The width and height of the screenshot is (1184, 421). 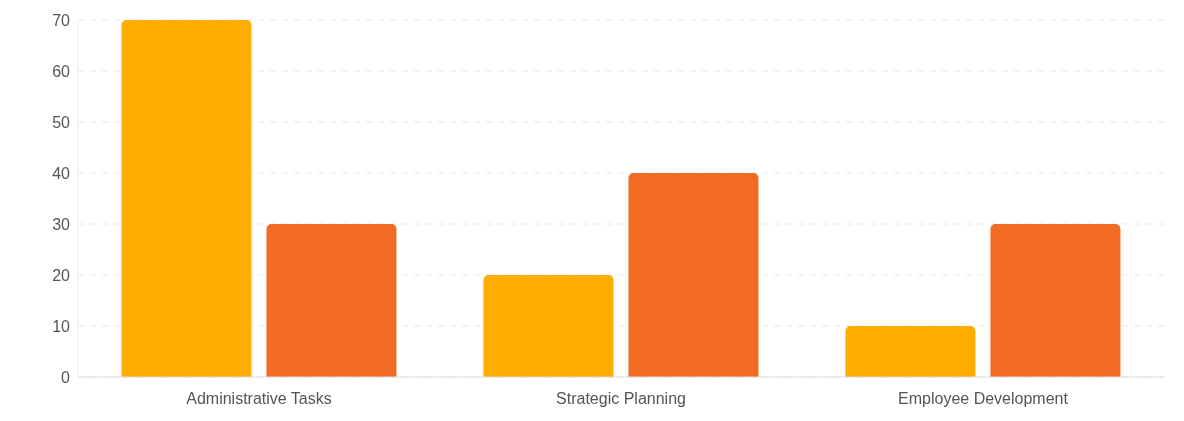 What do you see at coordinates (621, 399) in the screenshot?
I see `x-tick-label: Strategic Planning` at bounding box center [621, 399].